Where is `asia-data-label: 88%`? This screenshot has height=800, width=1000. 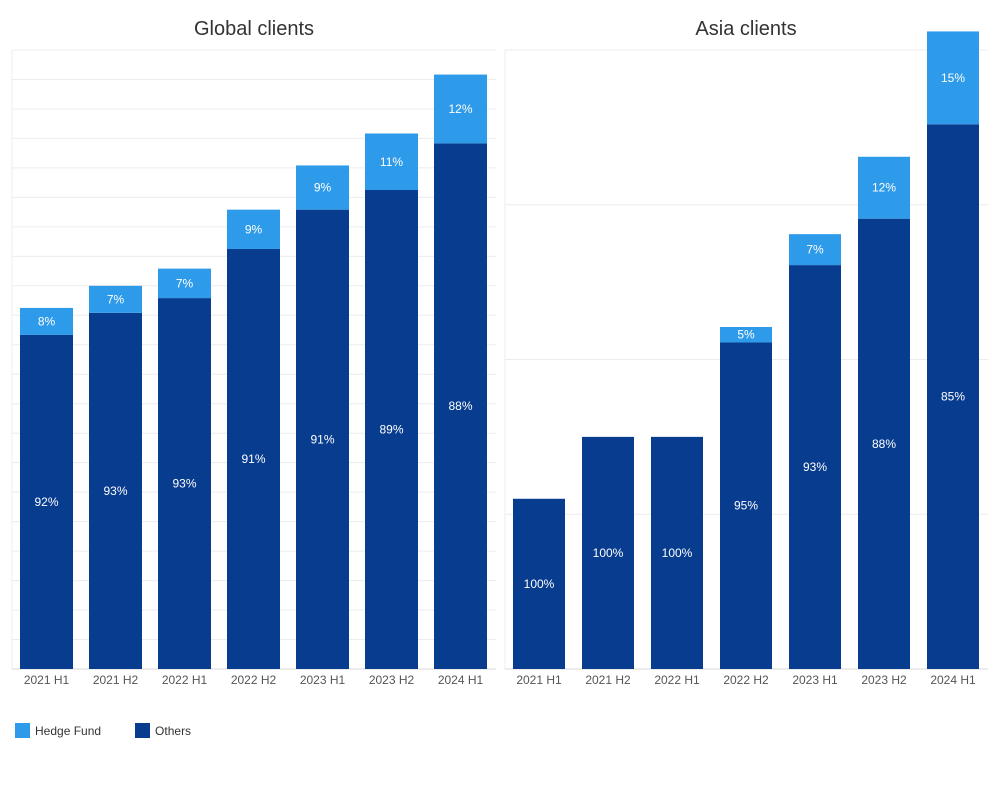
asia-data-label: 88% is located at coordinates (884, 444).